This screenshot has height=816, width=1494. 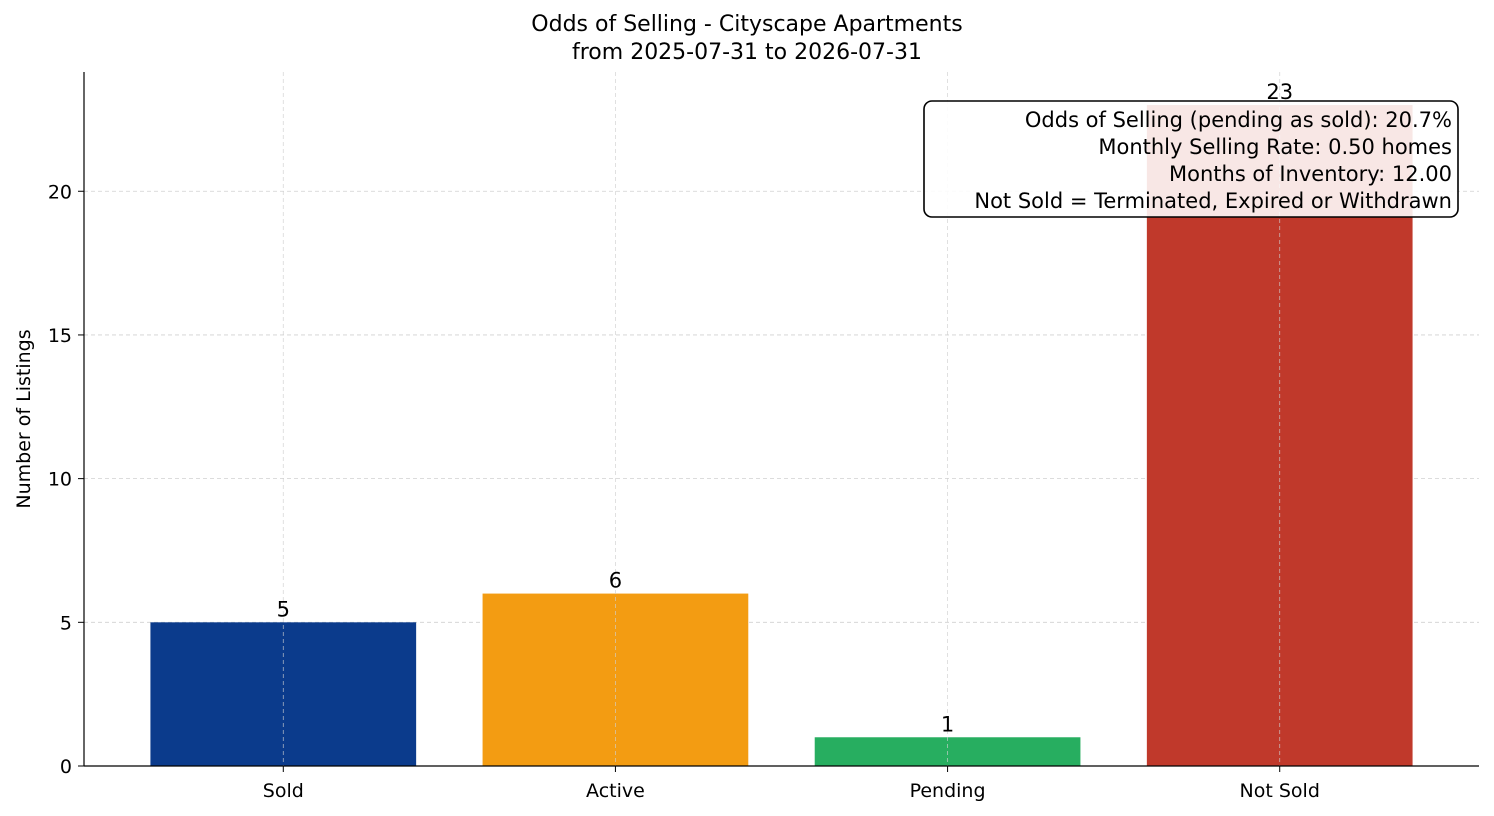 What do you see at coordinates (615, 791) in the screenshot?
I see `x-tick-label: Active` at bounding box center [615, 791].